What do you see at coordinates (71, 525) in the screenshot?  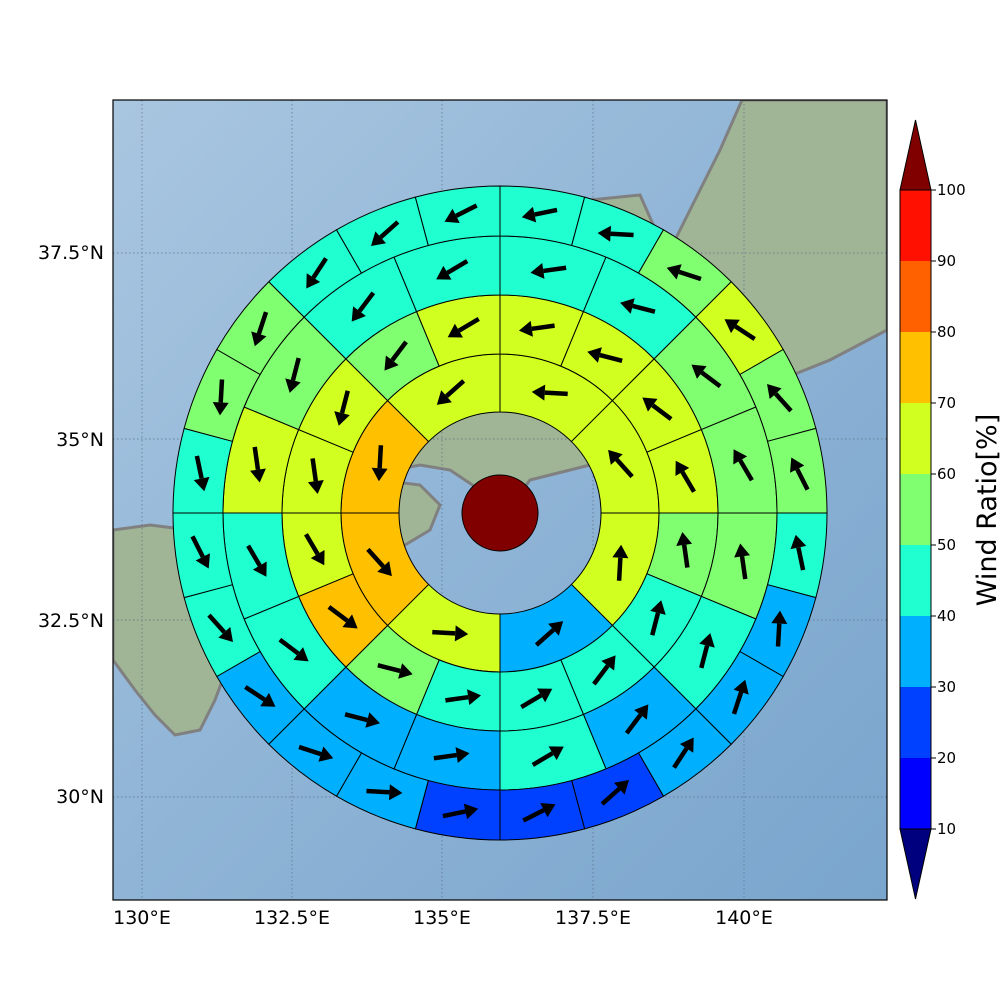 I see `y-axis-ticks: 37.5°N 35°N 32.5°N 30°N` at bounding box center [71, 525].